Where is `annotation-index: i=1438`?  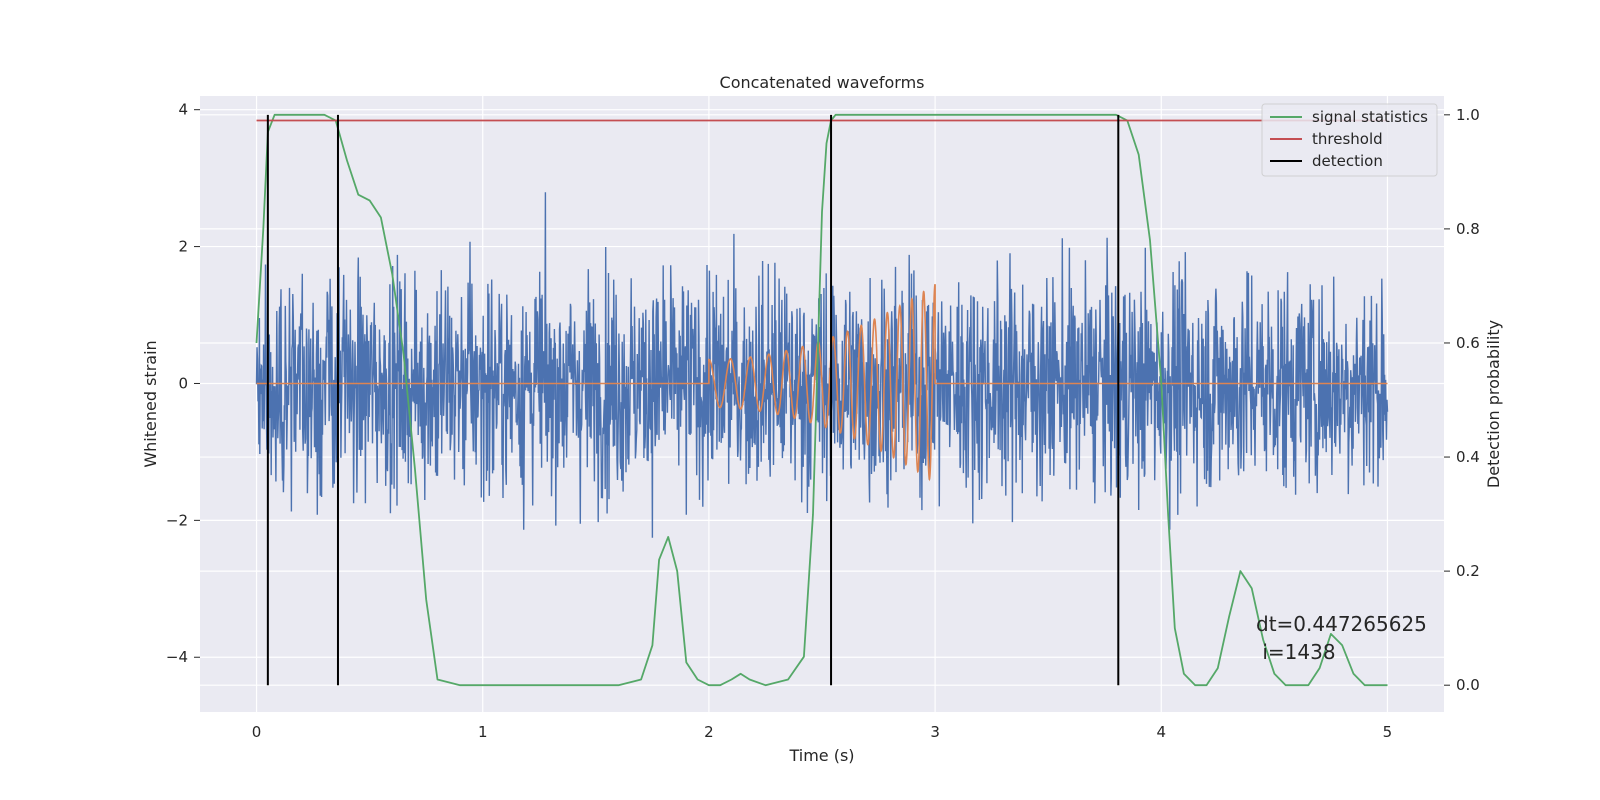 annotation-index: i=1438 is located at coordinates (1296, 652).